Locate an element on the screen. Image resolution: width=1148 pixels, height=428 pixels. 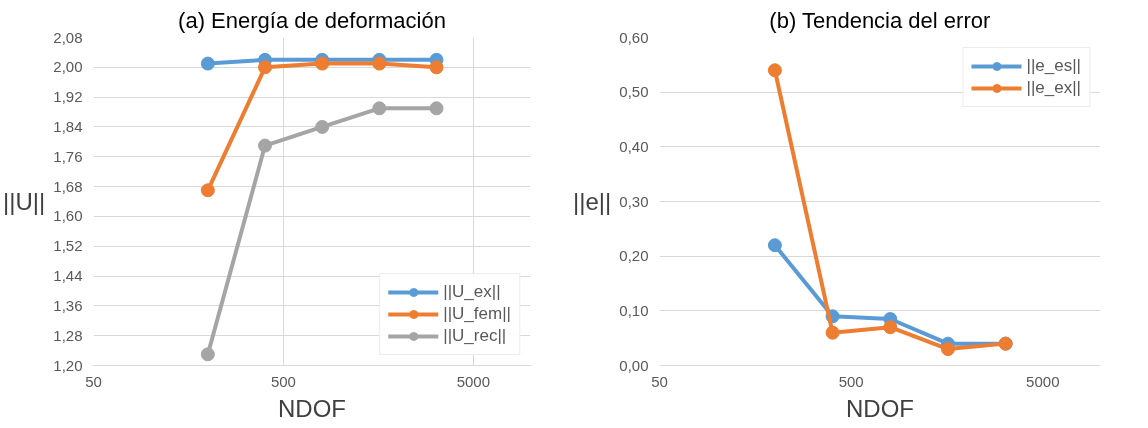
y-tick-label: 1,36 is located at coordinates (68, 305).